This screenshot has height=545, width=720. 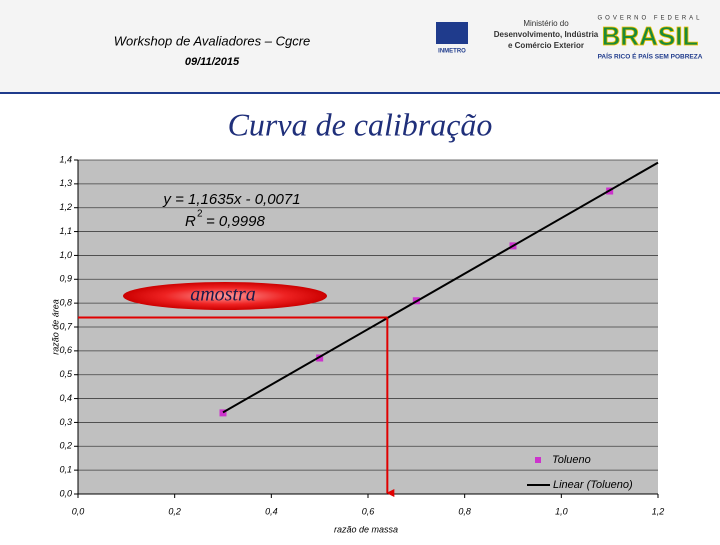 I want to click on y-tick-label: 0,2, so click(x=65, y=446).